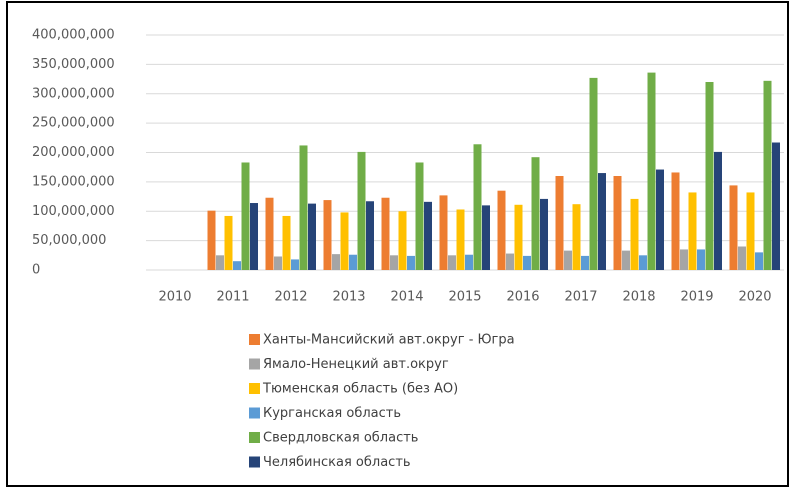  I want to click on legend-label: Свердловская область, so click(340, 438).